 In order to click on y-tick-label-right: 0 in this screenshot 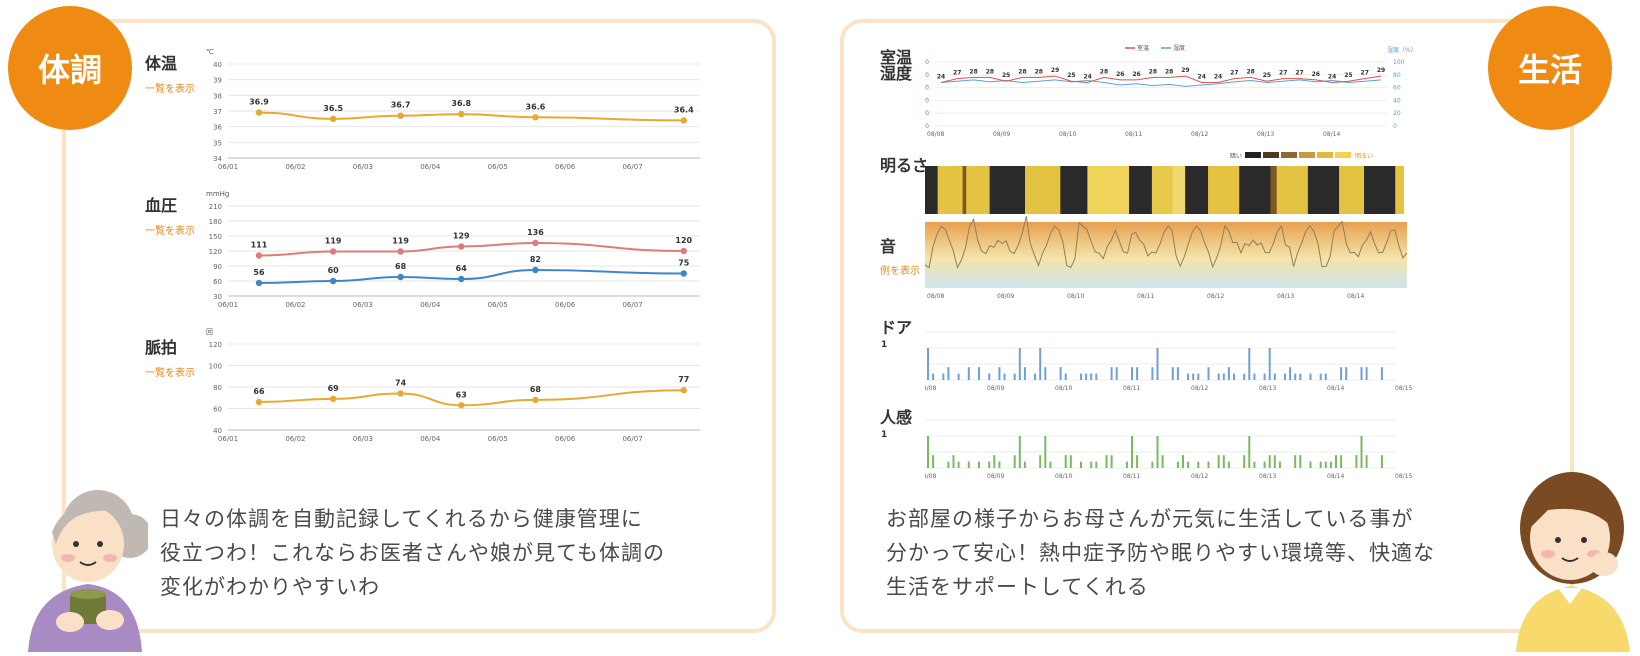, I will do `click(1395, 126)`.